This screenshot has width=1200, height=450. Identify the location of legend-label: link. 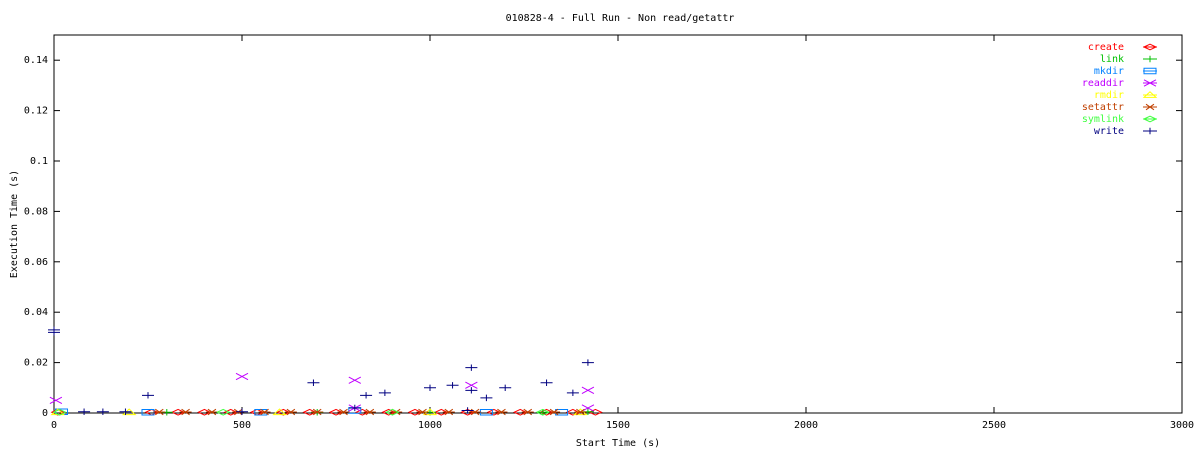
(1112, 59).